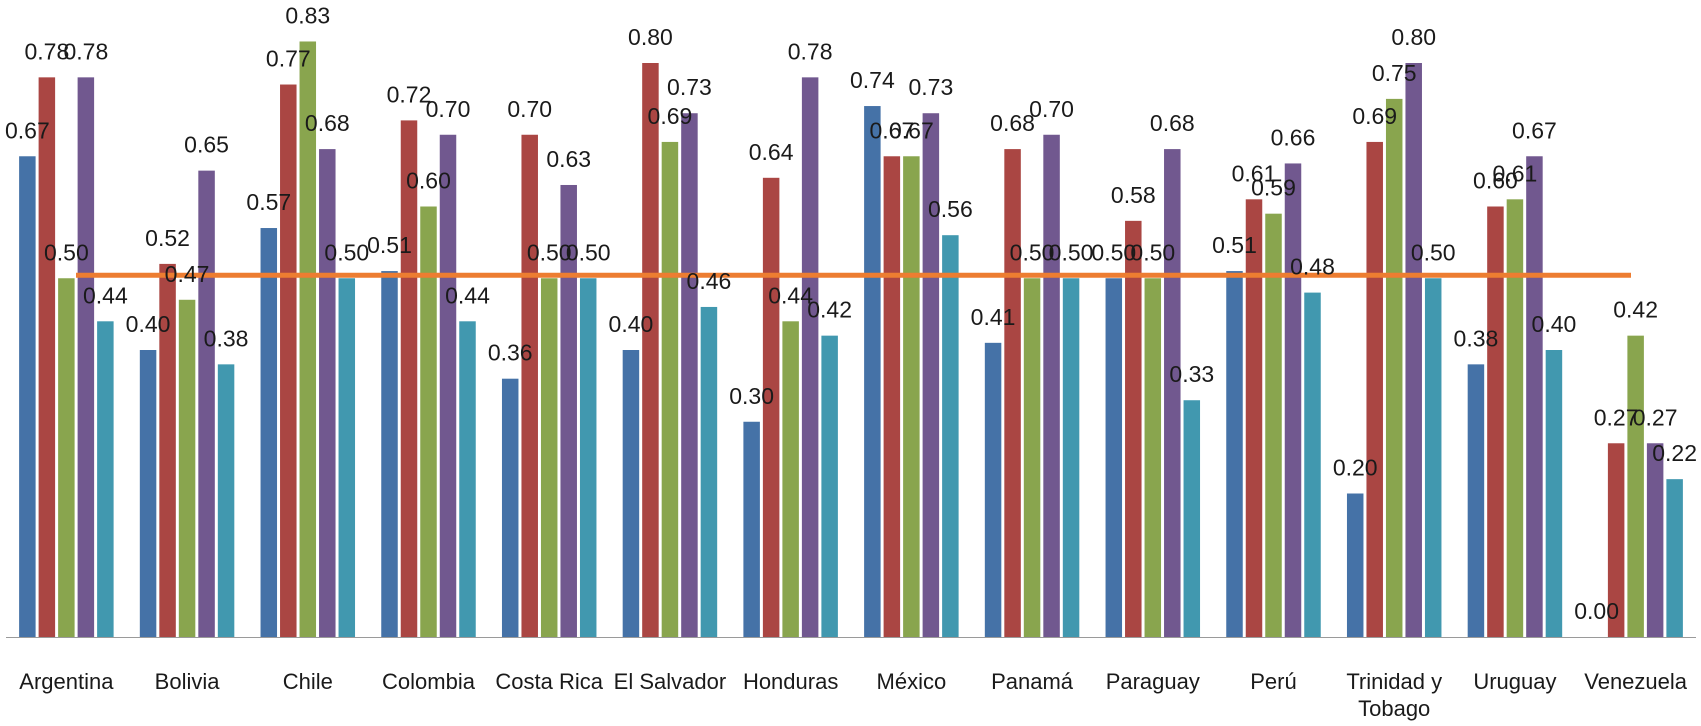  What do you see at coordinates (1394, 681) in the screenshot?
I see `category-label: Trinidad y` at bounding box center [1394, 681].